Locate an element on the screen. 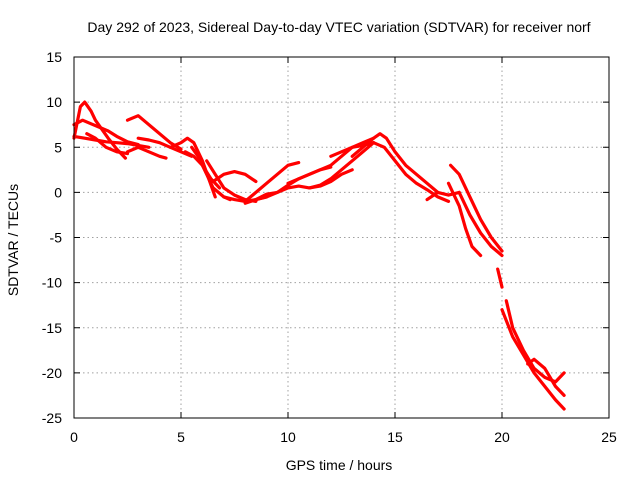 The width and height of the screenshot is (640, 480). series-line-arc-z is located at coordinates (500, 278).